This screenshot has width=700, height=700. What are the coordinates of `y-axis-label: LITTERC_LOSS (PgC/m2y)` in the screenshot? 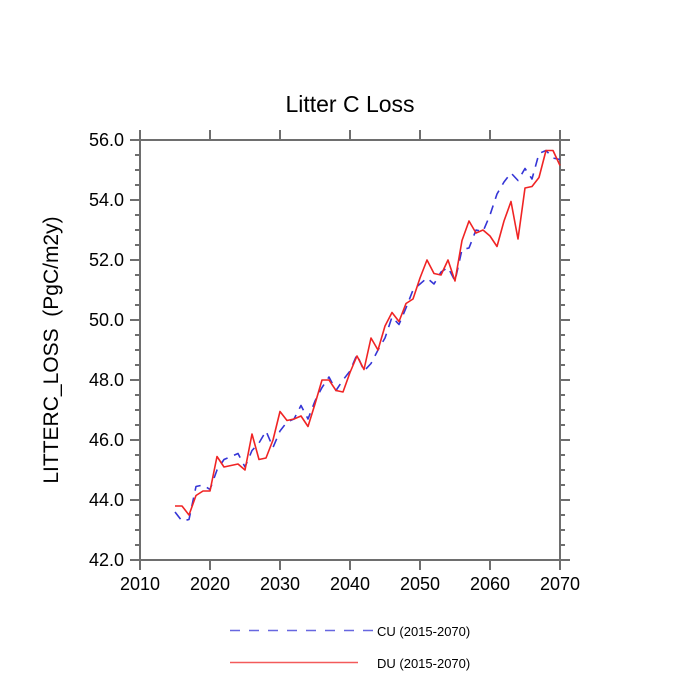 It's located at (51, 350).